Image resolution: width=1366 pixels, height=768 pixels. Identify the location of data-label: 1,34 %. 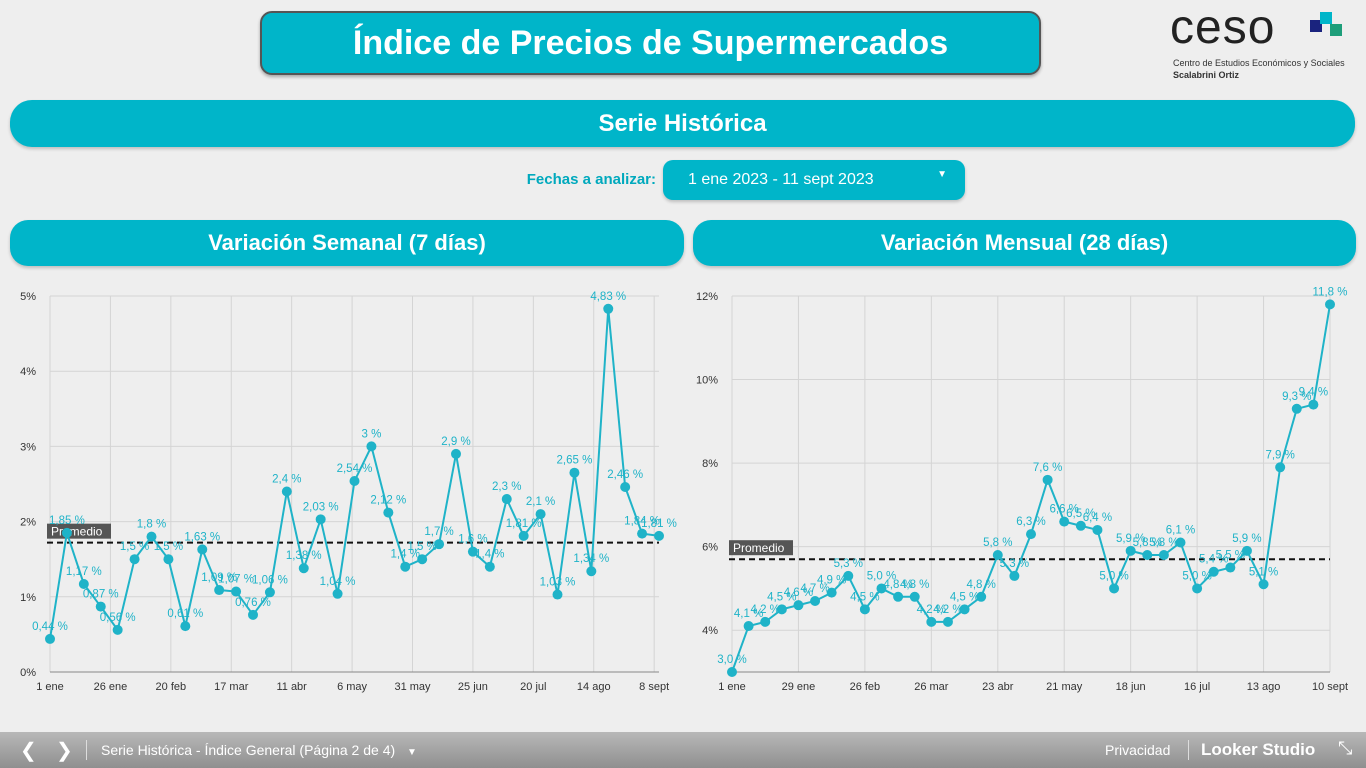
(591, 559).